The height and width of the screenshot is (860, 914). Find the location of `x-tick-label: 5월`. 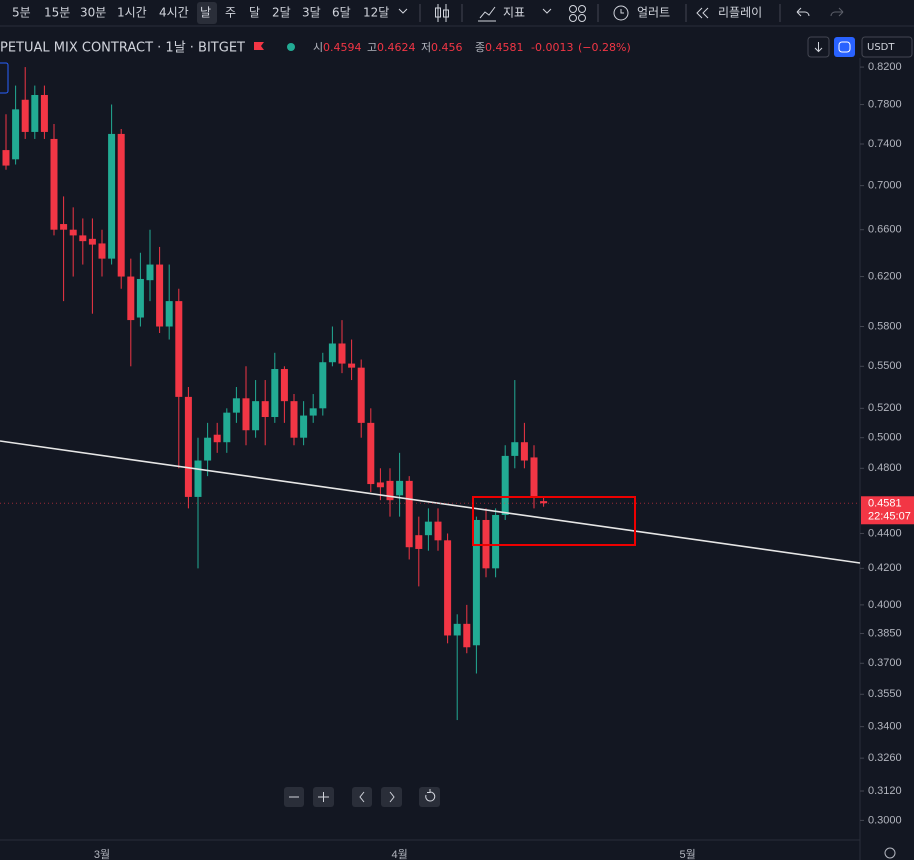

x-tick-label: 5월 is located at coordinates (687, 854).